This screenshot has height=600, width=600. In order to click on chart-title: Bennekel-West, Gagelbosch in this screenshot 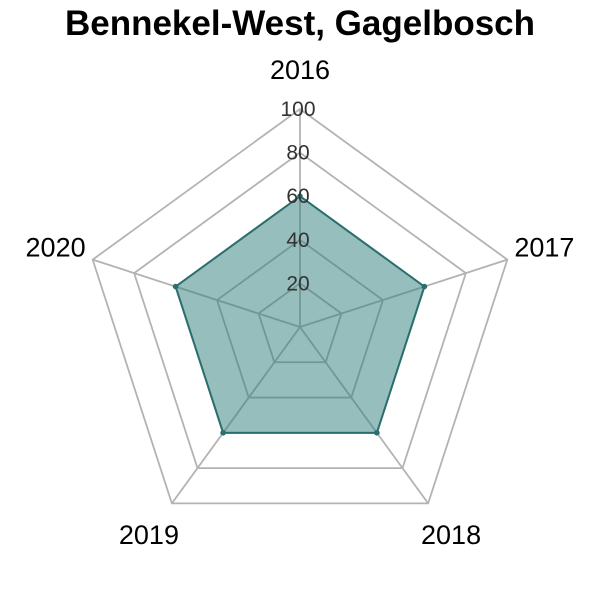, I will do `click(300, 23)`.